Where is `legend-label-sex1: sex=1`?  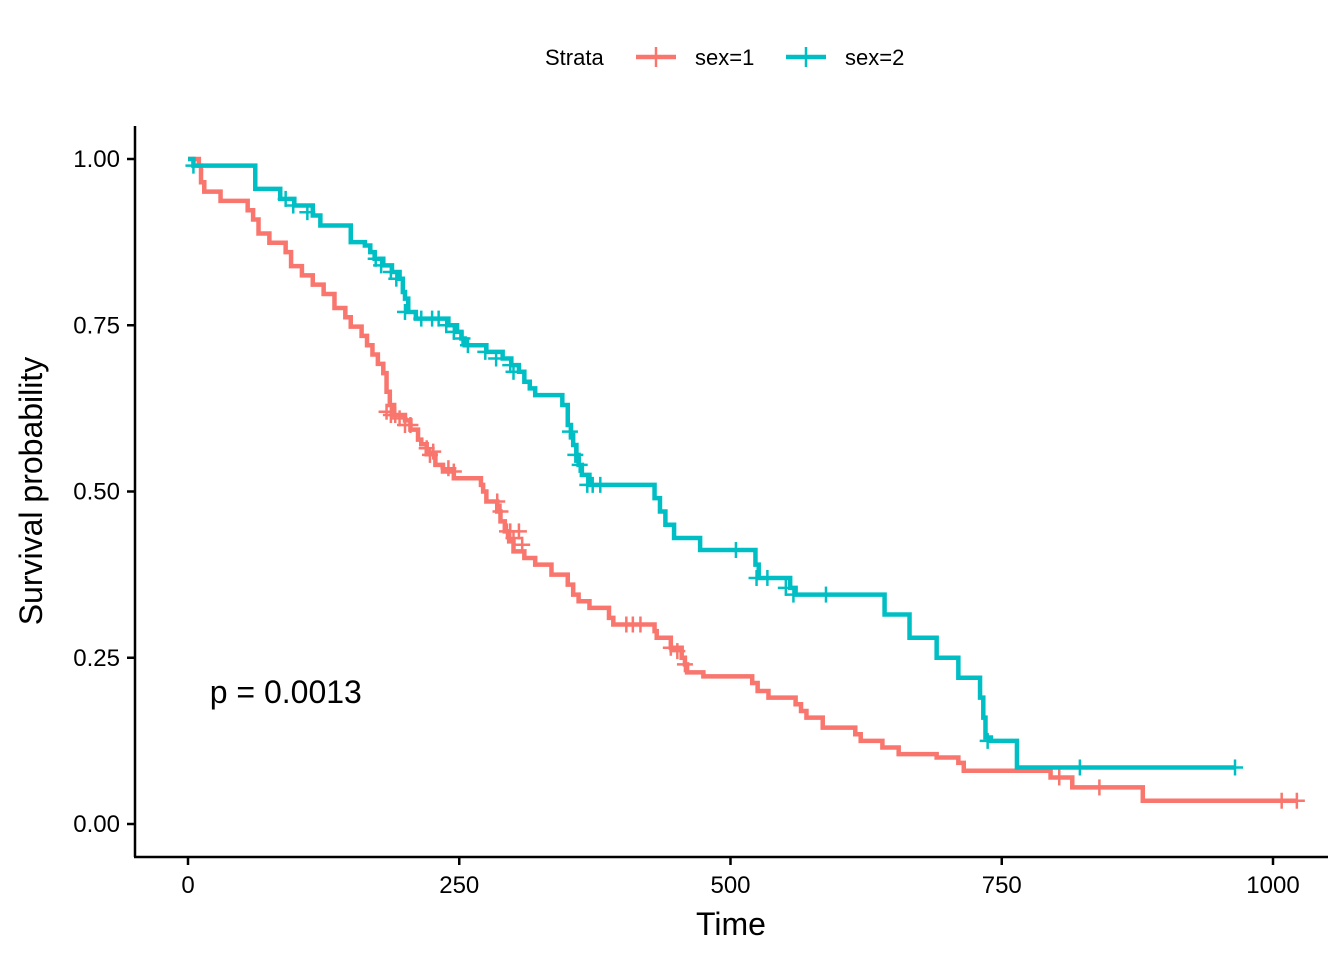 legend-label-sex1: sex=1 is located at coordinates (724, 57).